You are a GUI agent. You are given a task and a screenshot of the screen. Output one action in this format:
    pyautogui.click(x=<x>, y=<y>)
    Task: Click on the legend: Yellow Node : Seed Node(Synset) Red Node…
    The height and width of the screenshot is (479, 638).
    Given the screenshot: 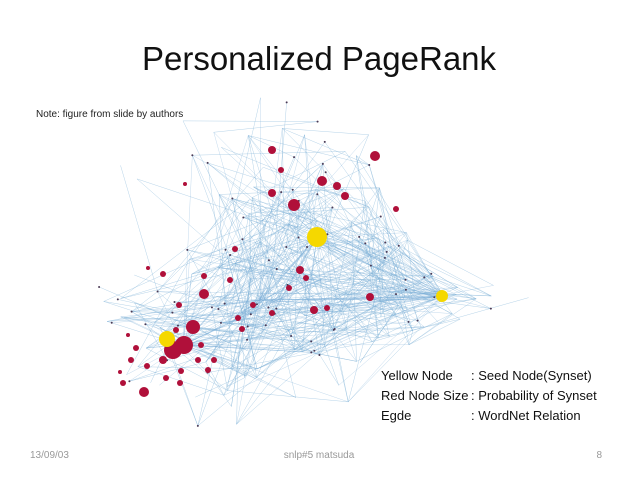 What is the action you would take?
    pyautogui.click(x=489, y=396)
    